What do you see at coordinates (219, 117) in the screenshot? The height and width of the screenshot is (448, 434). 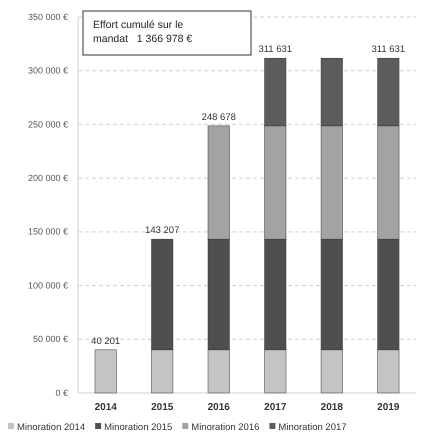 I see `total-label: 248 678` at bounding box center [219, 117].